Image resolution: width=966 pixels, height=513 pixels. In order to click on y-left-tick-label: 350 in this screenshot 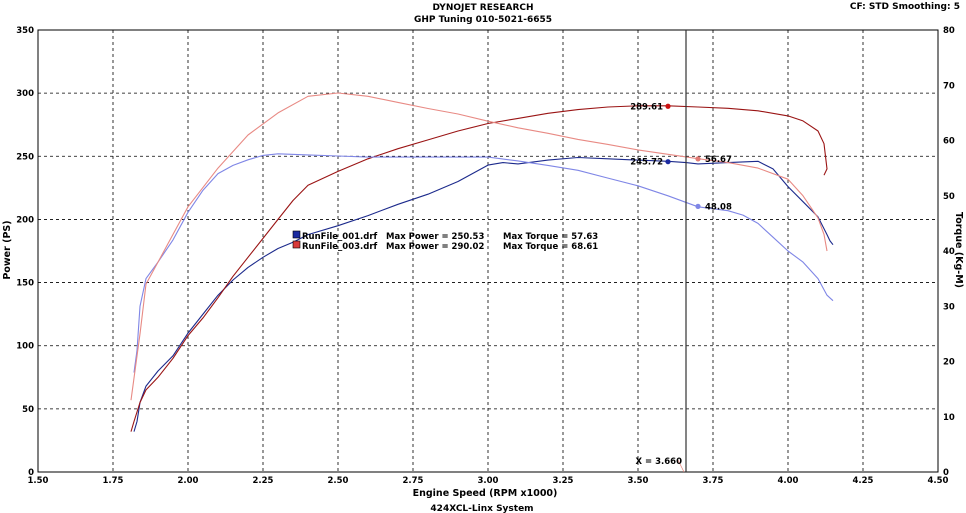, I will do `click(25, 31)`.